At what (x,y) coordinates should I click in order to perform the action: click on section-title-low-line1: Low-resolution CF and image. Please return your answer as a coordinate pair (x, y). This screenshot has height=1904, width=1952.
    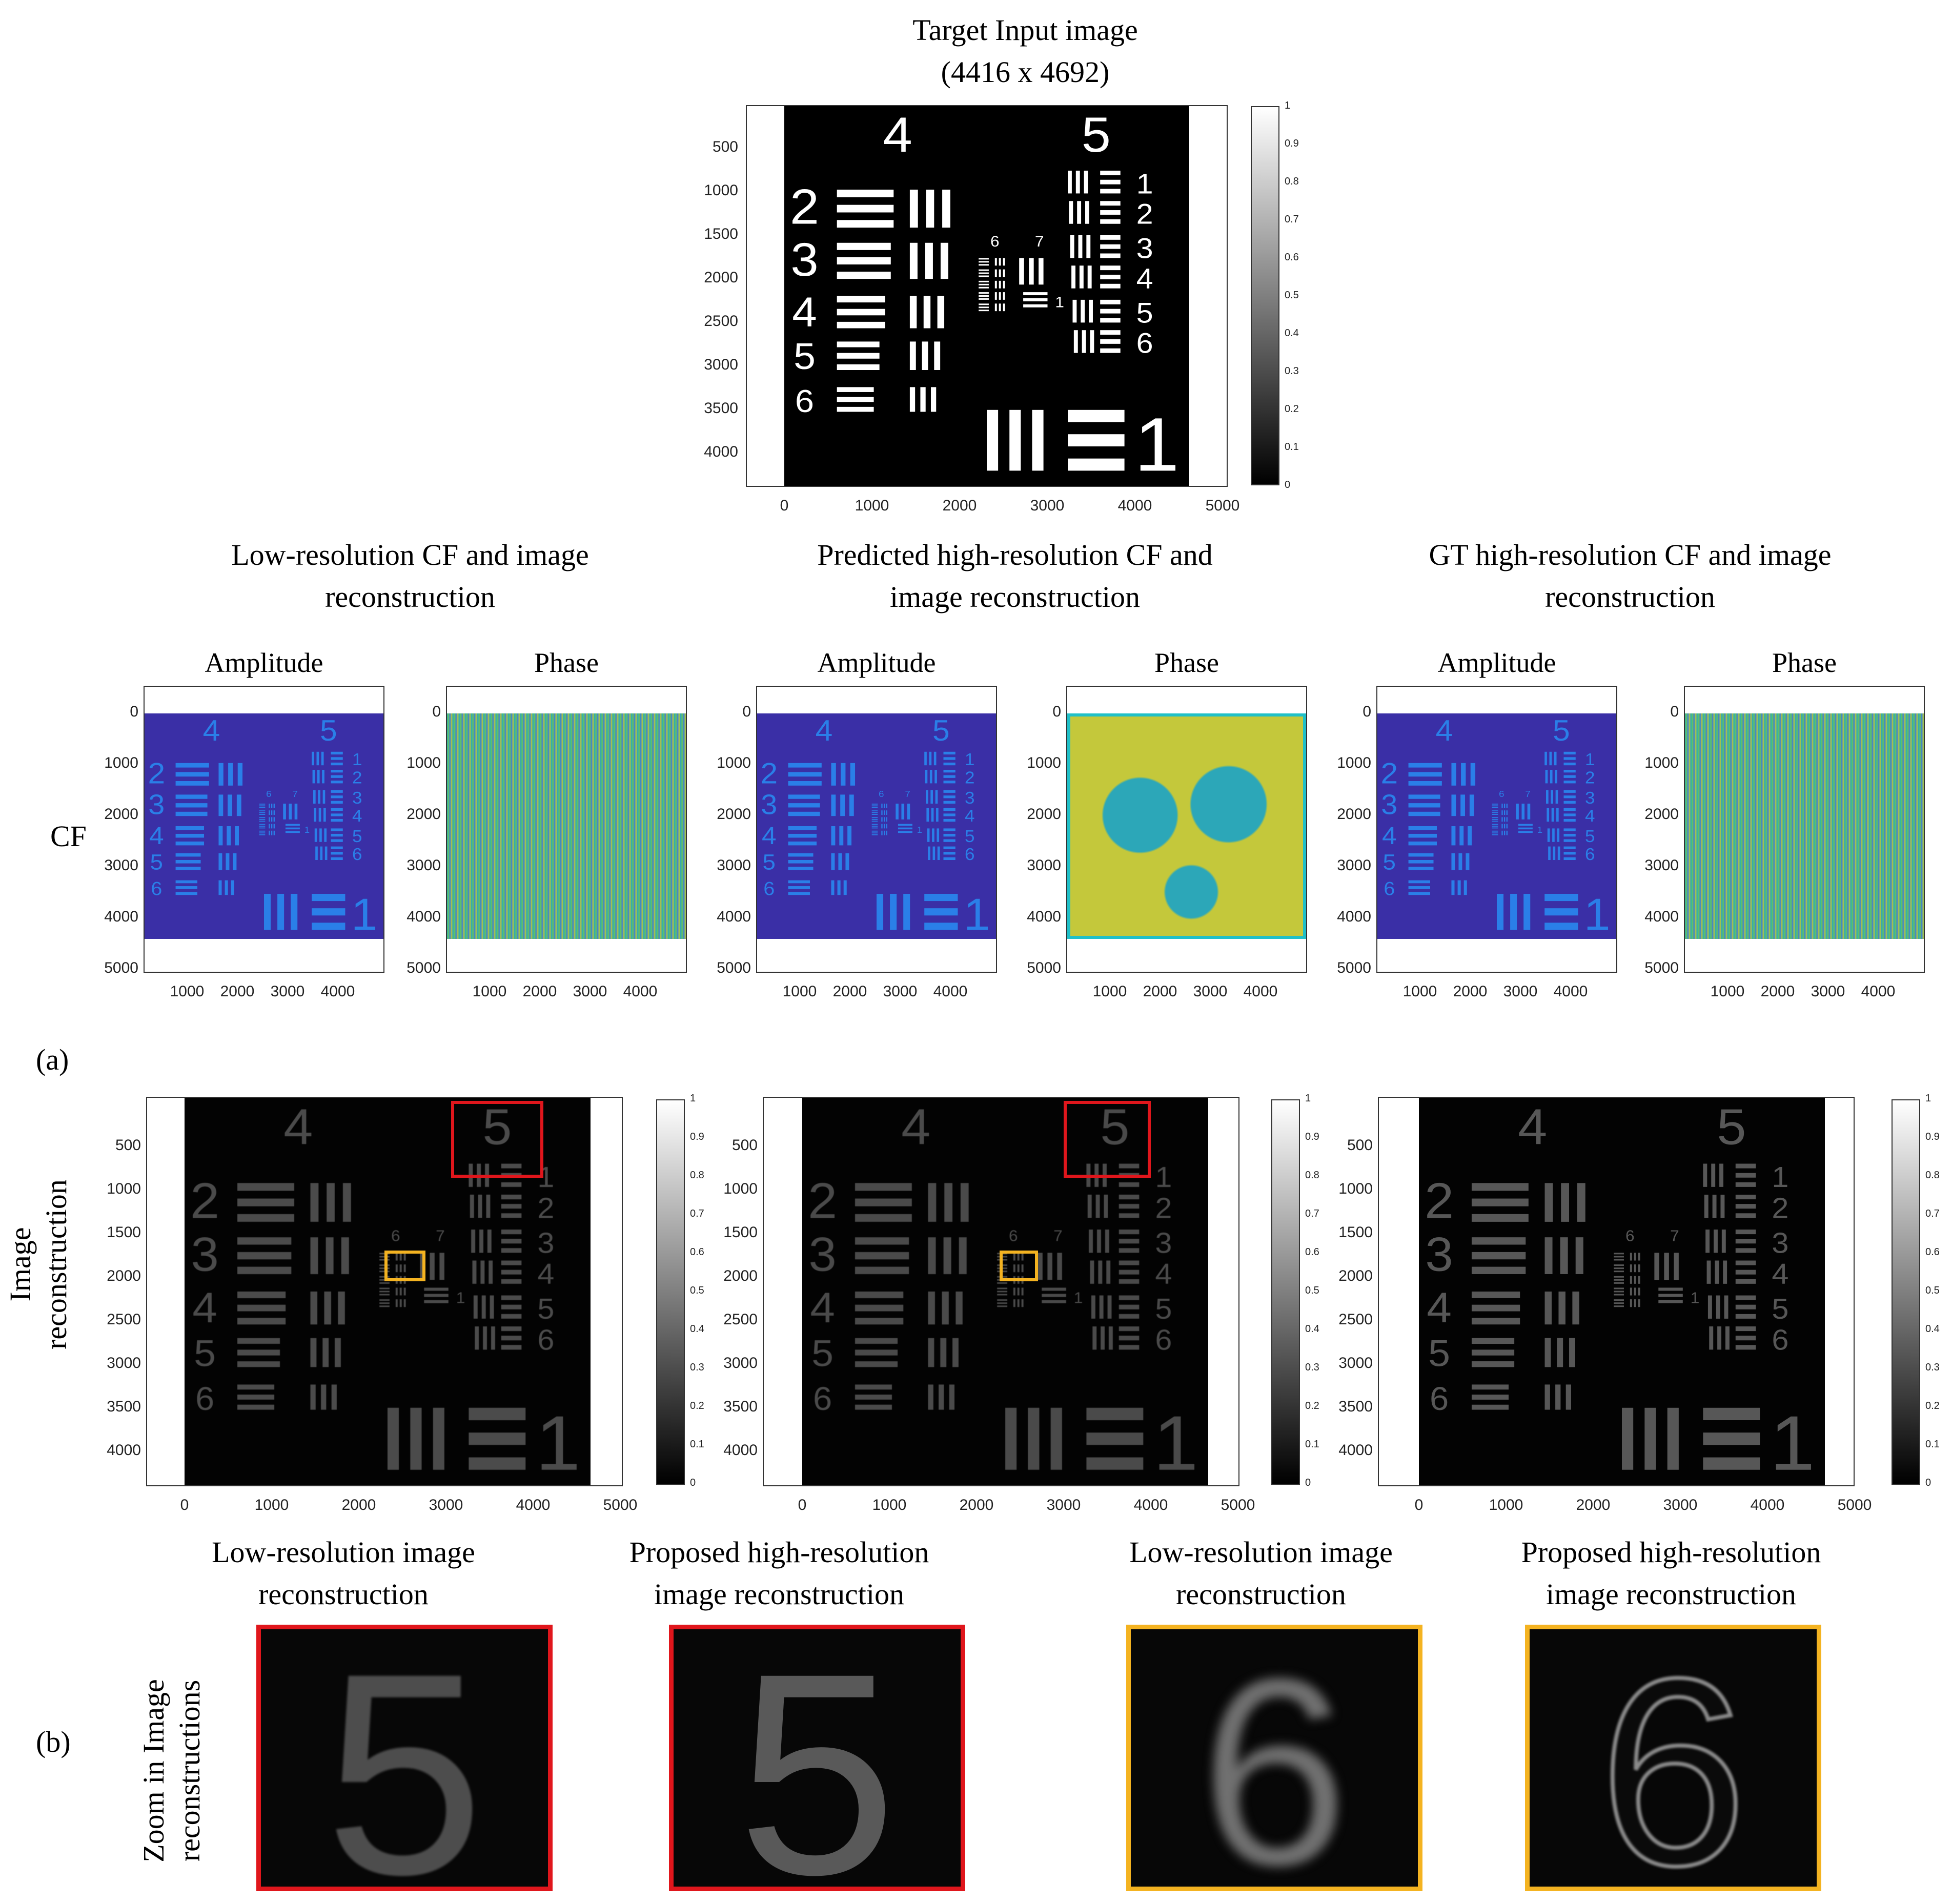
    Looking at the image, I should click on (410, 554).